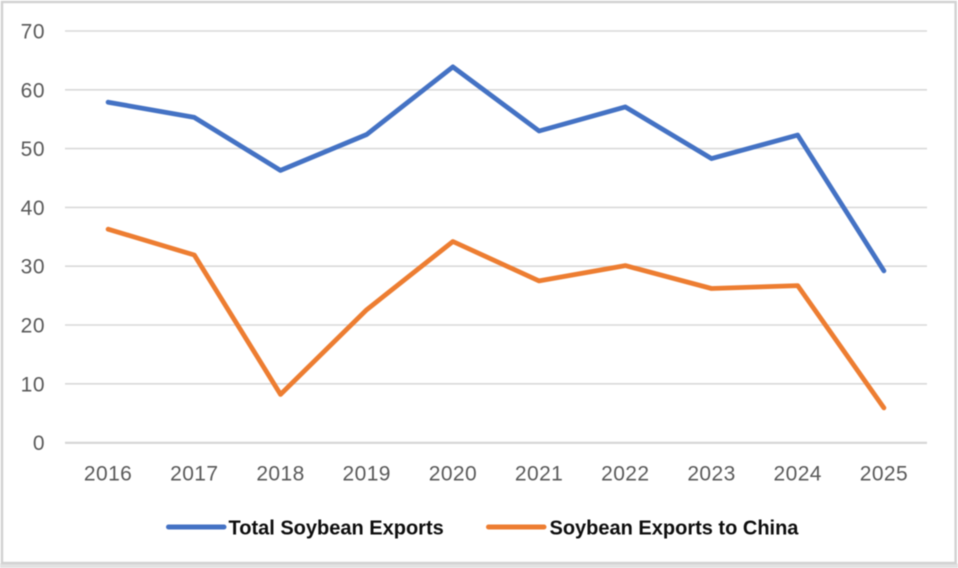 This screenshot has height=568, width=958. I want to click on svg-text: 2018, so click(280, 474).